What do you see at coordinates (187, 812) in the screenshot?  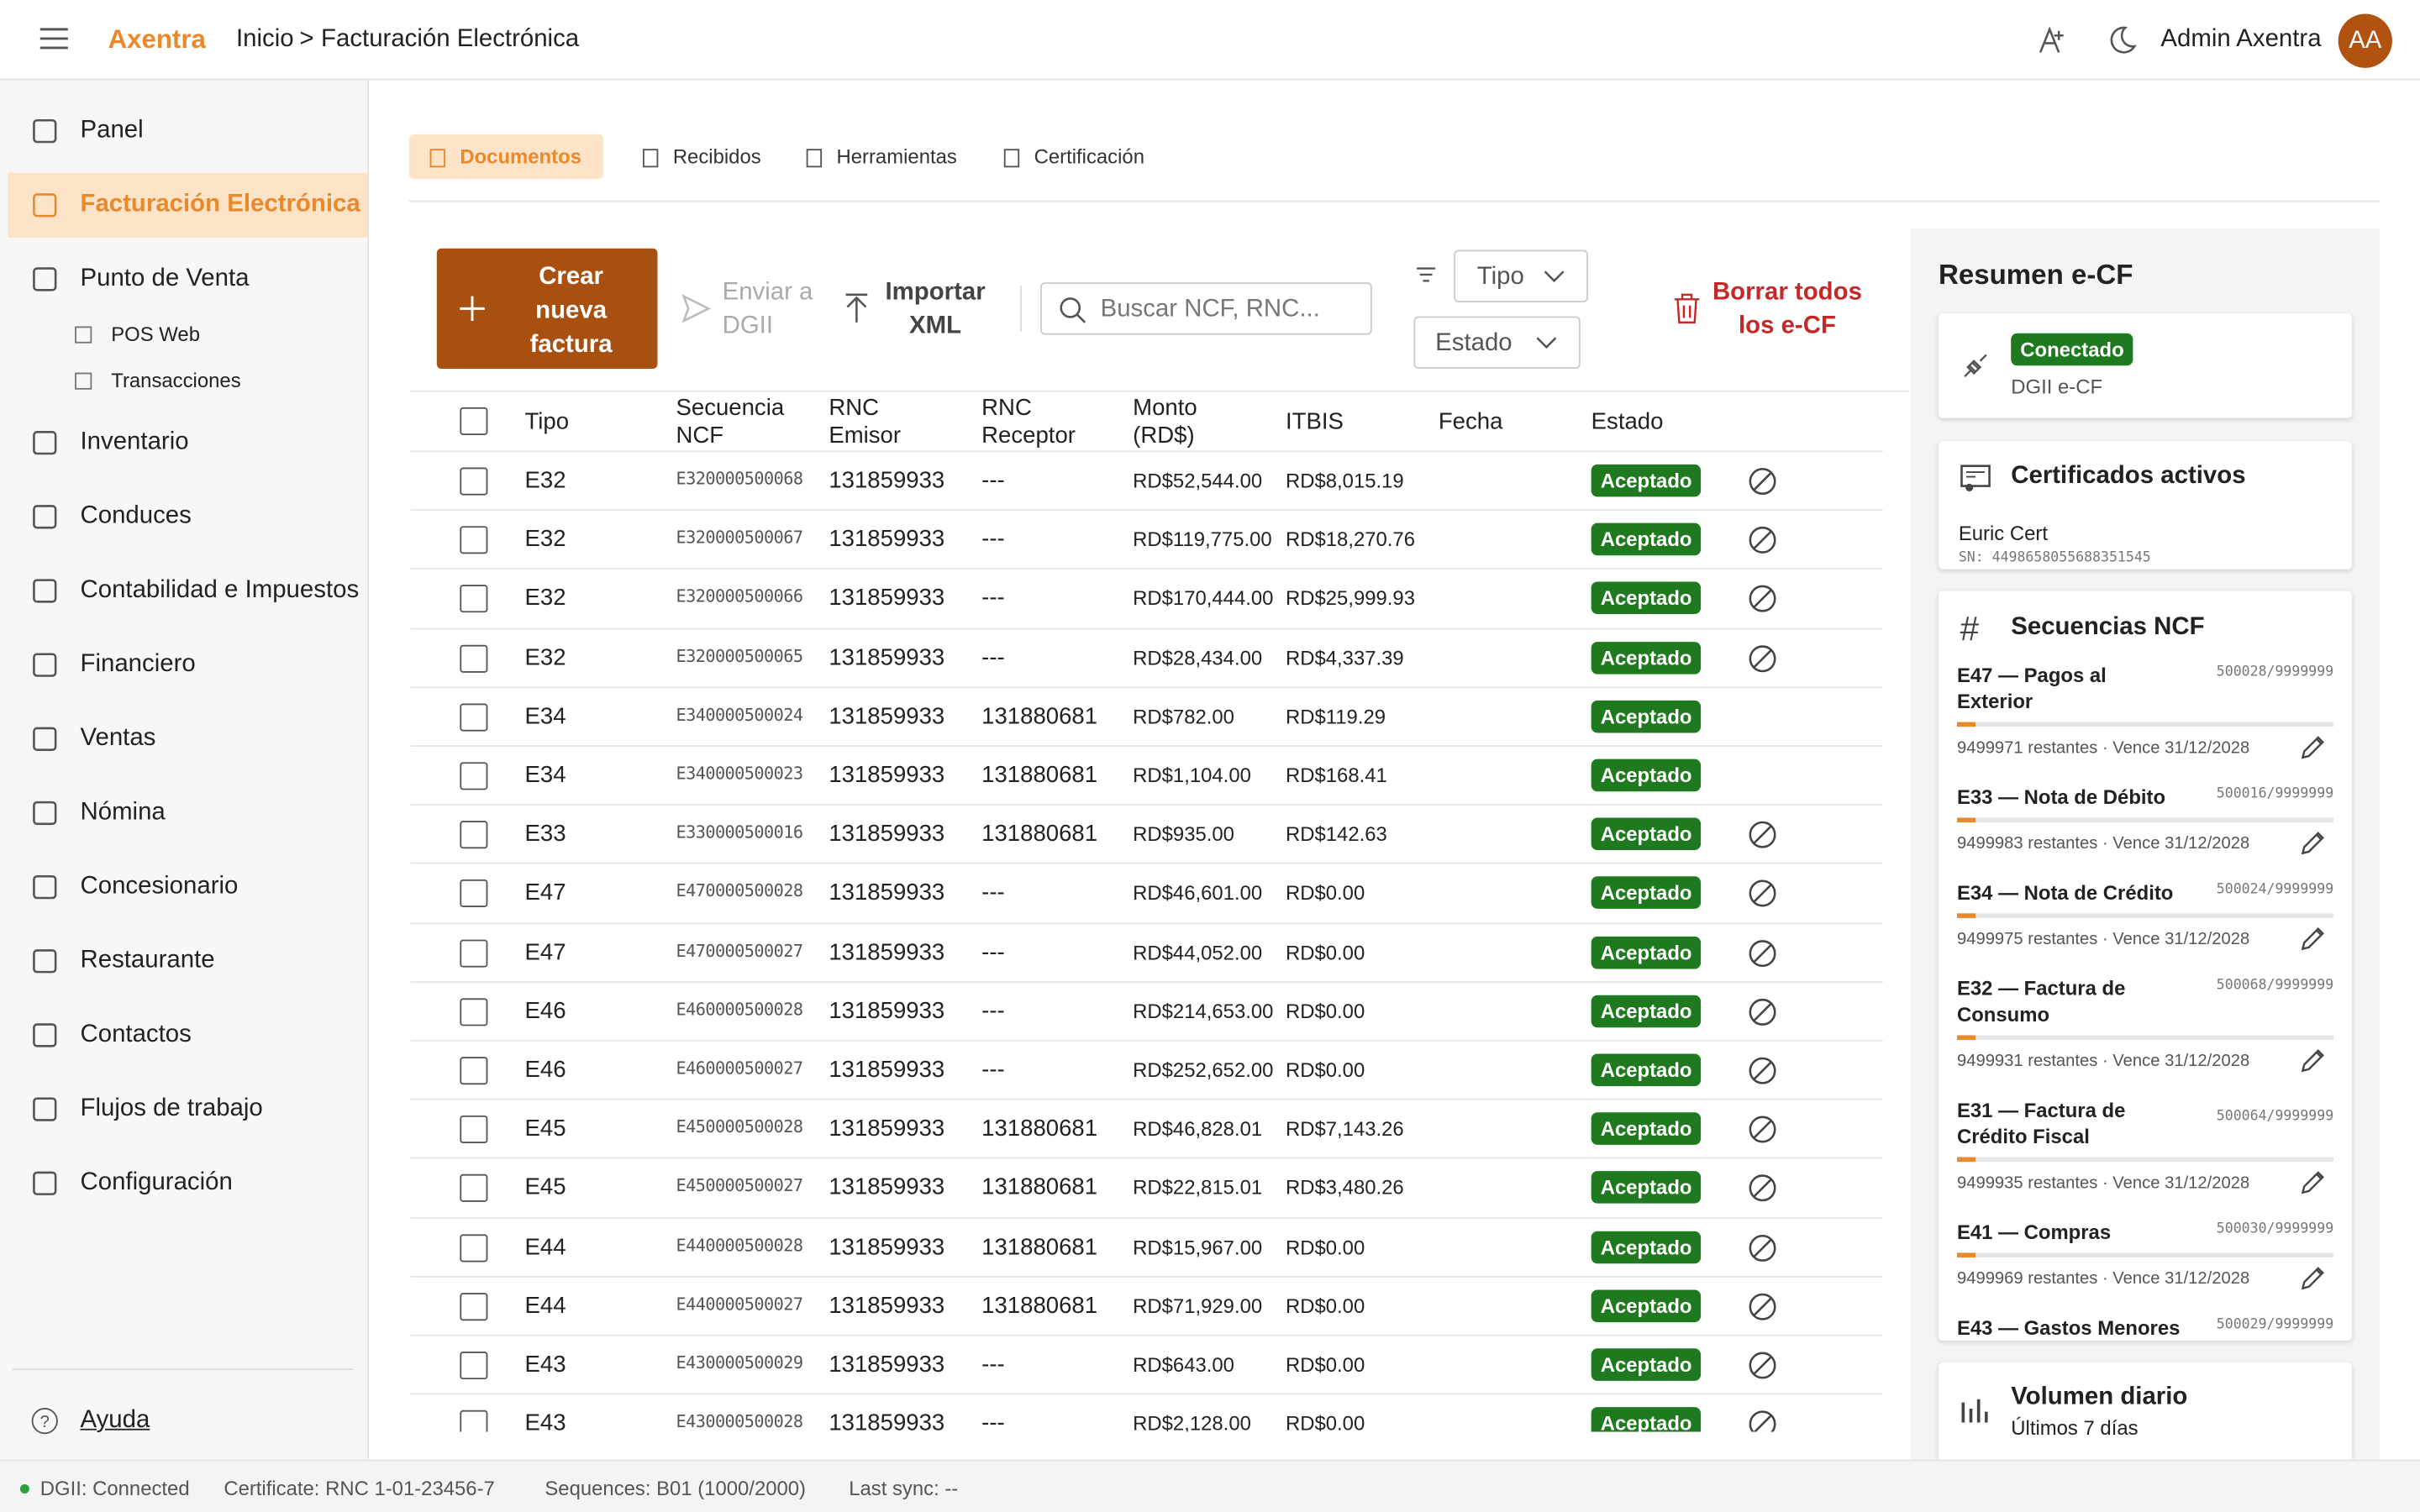 I see `nav-item: Nómina` at bounding box center [187, 812].